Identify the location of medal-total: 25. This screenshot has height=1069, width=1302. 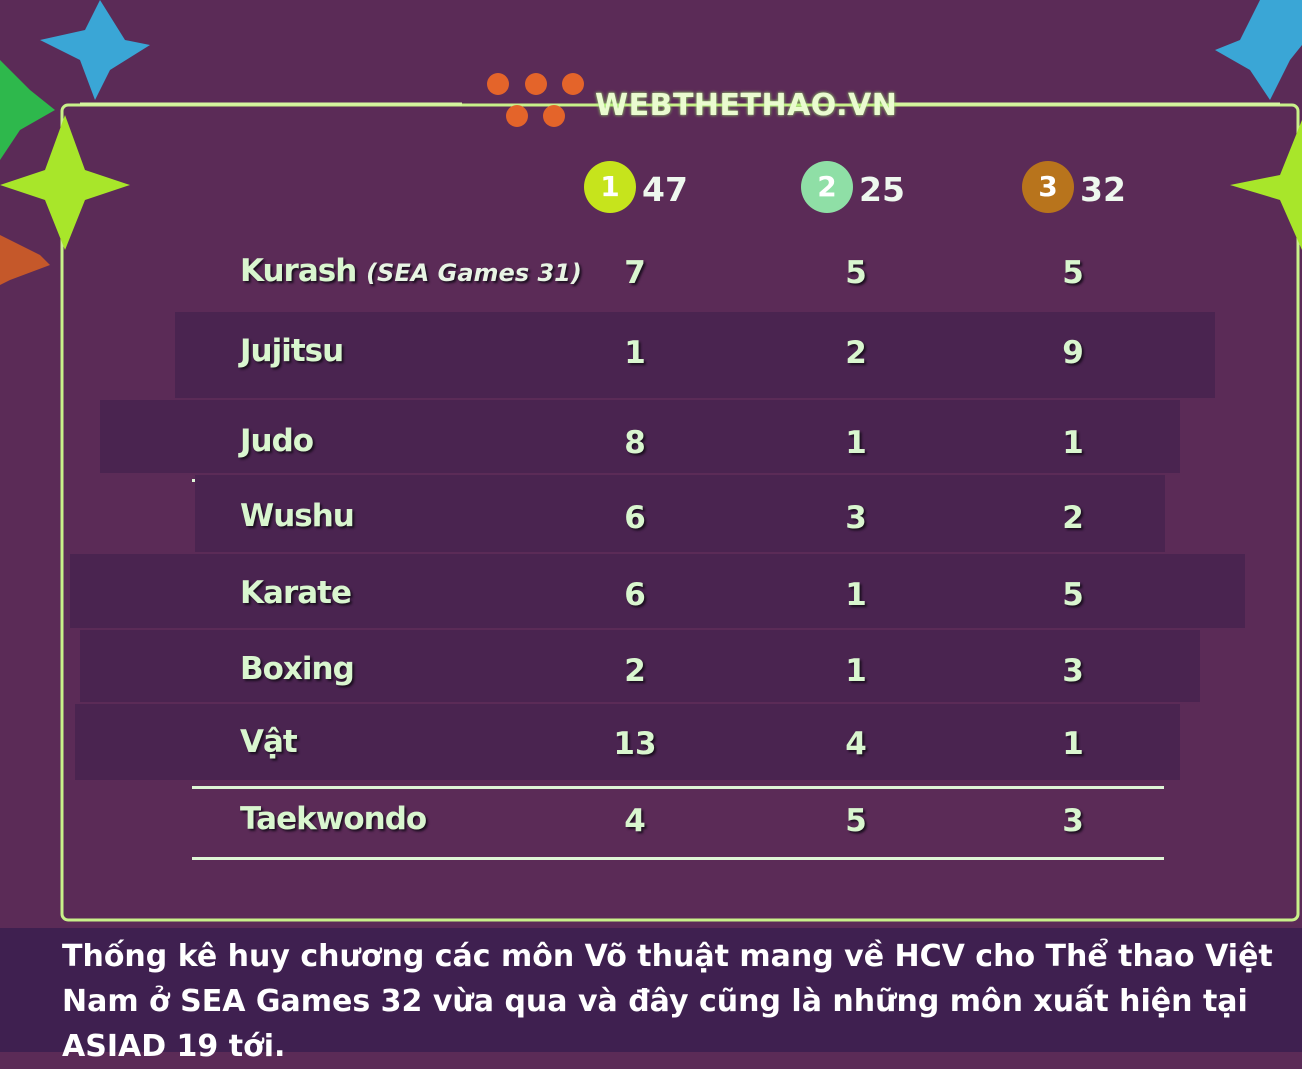
(882, 189).